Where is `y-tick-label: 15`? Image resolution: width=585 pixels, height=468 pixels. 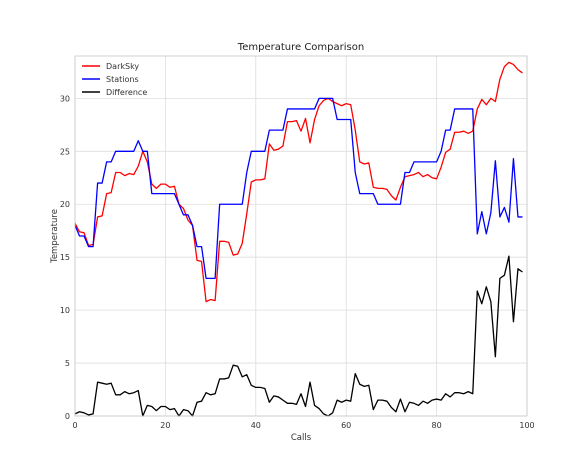 y-tick-label: 15 is located at coordinates (65, 257).